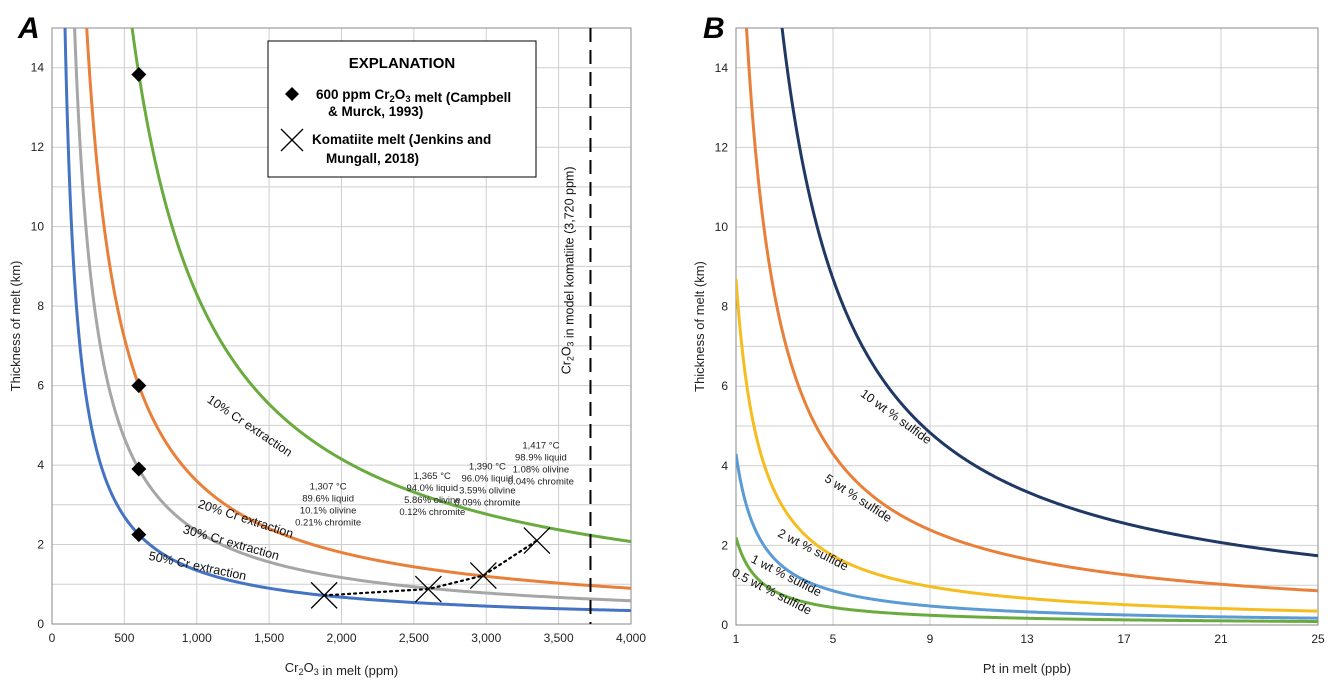  Describe the element at coordinates (487, 491) in the screenshot. I see `komatiite-annotation: 3.59% olivine` at that location.